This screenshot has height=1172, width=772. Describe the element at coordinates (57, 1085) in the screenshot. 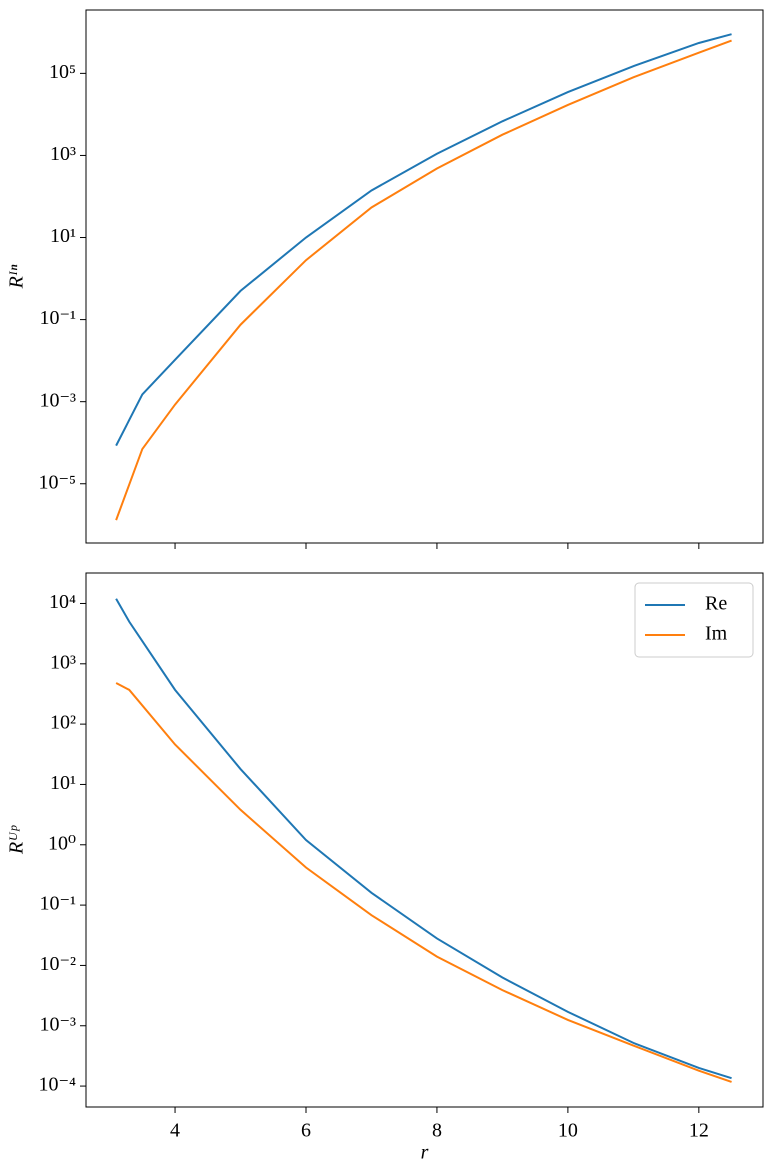

I see `y-tick-label: 10⁻⁴` at that location.